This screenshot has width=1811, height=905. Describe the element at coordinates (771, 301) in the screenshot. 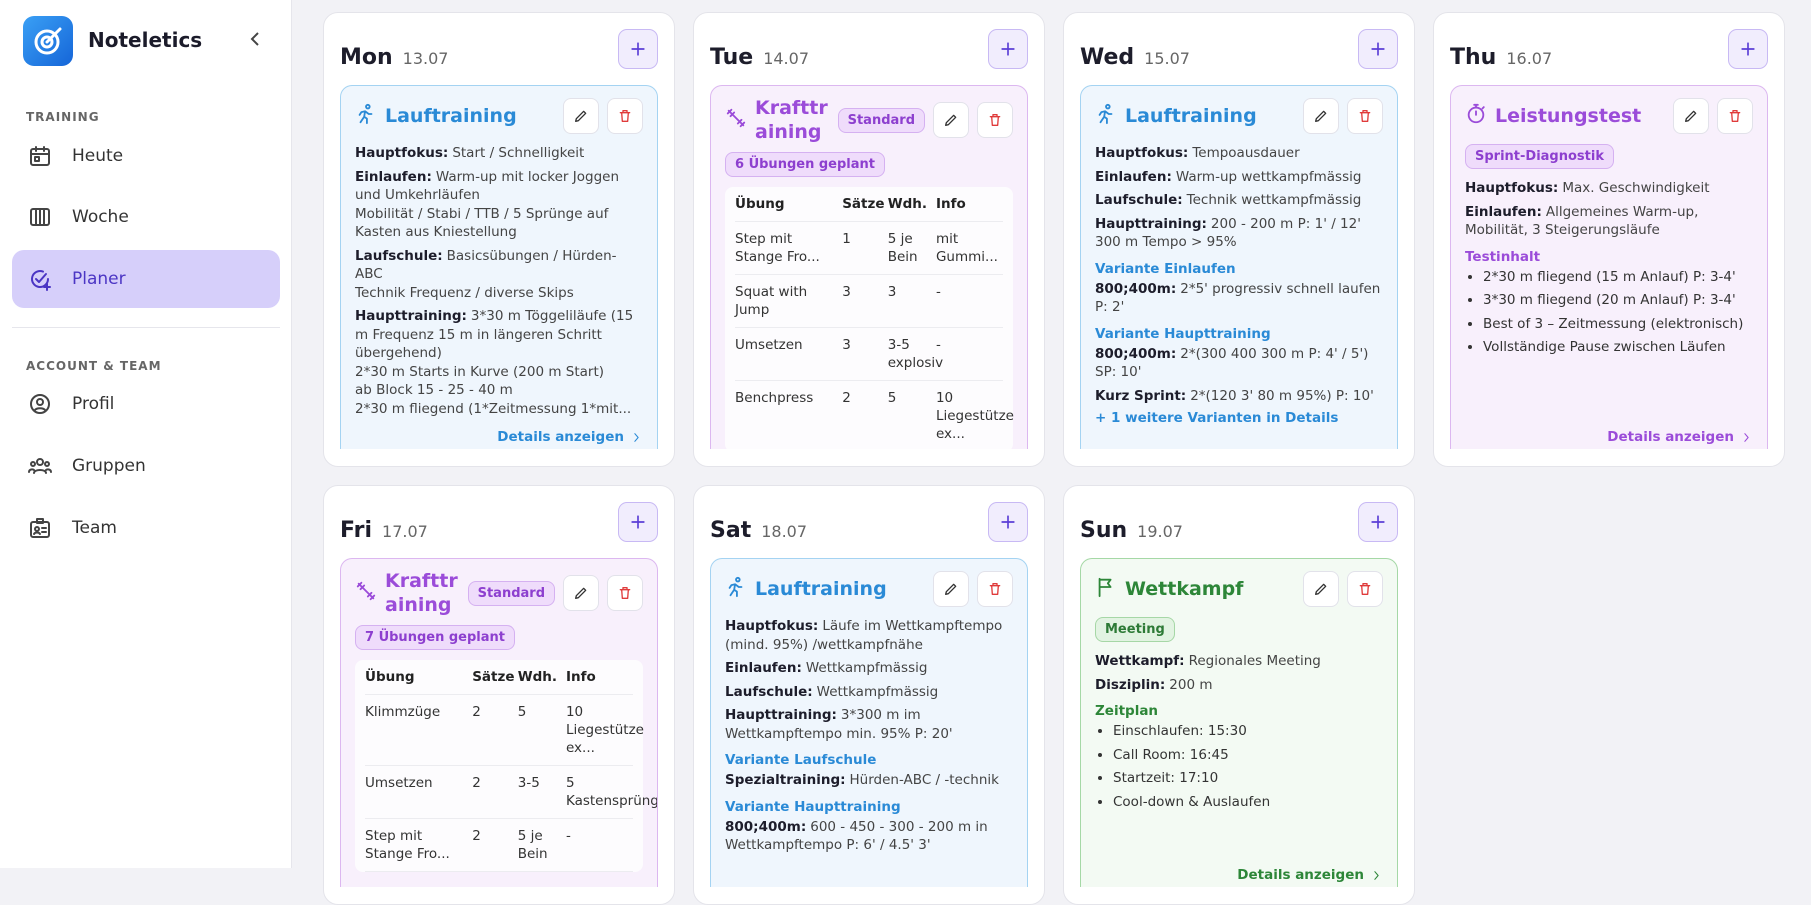

I see `table-cell: Squat with Jump` at that location.